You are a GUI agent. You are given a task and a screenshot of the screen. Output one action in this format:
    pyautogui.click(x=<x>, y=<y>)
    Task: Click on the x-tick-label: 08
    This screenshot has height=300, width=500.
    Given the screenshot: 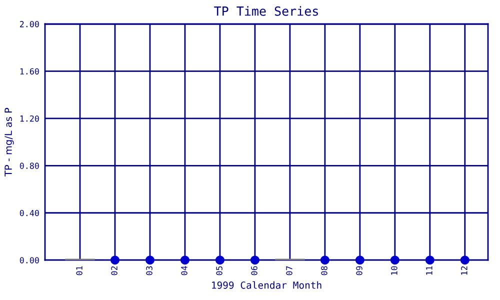 What is the action you would take?
    pyautogui.click(x=324, y=271)
    